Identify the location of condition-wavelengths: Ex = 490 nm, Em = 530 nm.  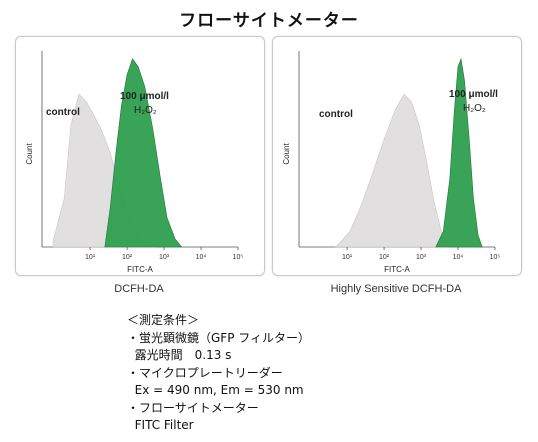
(215, 390).